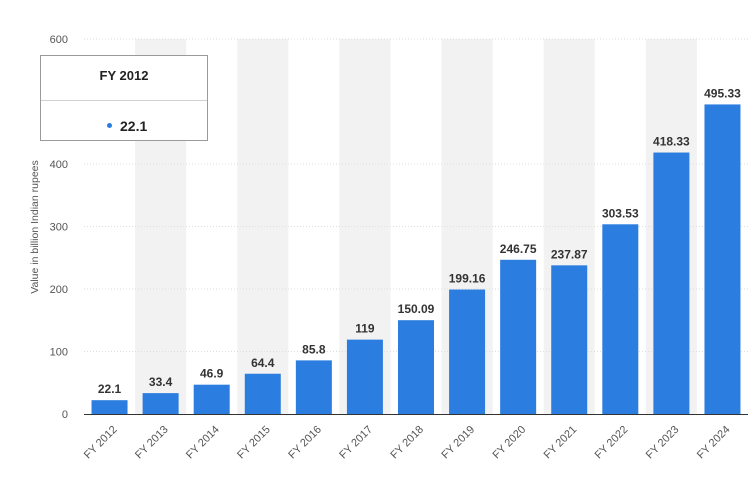 This screenshot has height=491, width=756. Describe the element at coordinates (305, 443) in the screenshot. I see `x-tick-label: FY 2016` at that location.